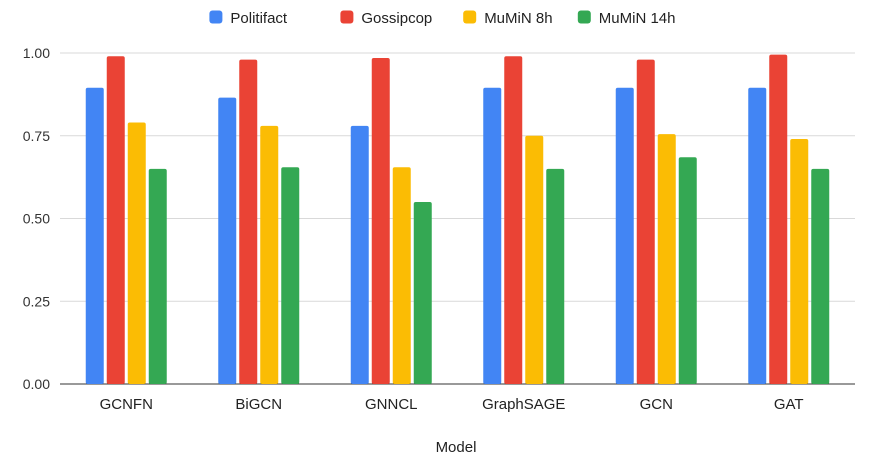  I want to click on x-tick-label: GCN, so click(656, 404).